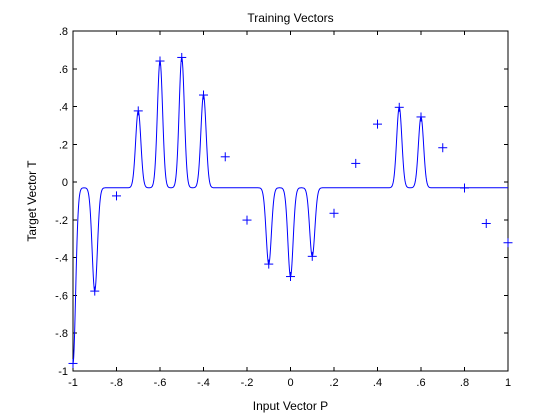  I want to click on x-tick-label: -.8, so click(116, 383).